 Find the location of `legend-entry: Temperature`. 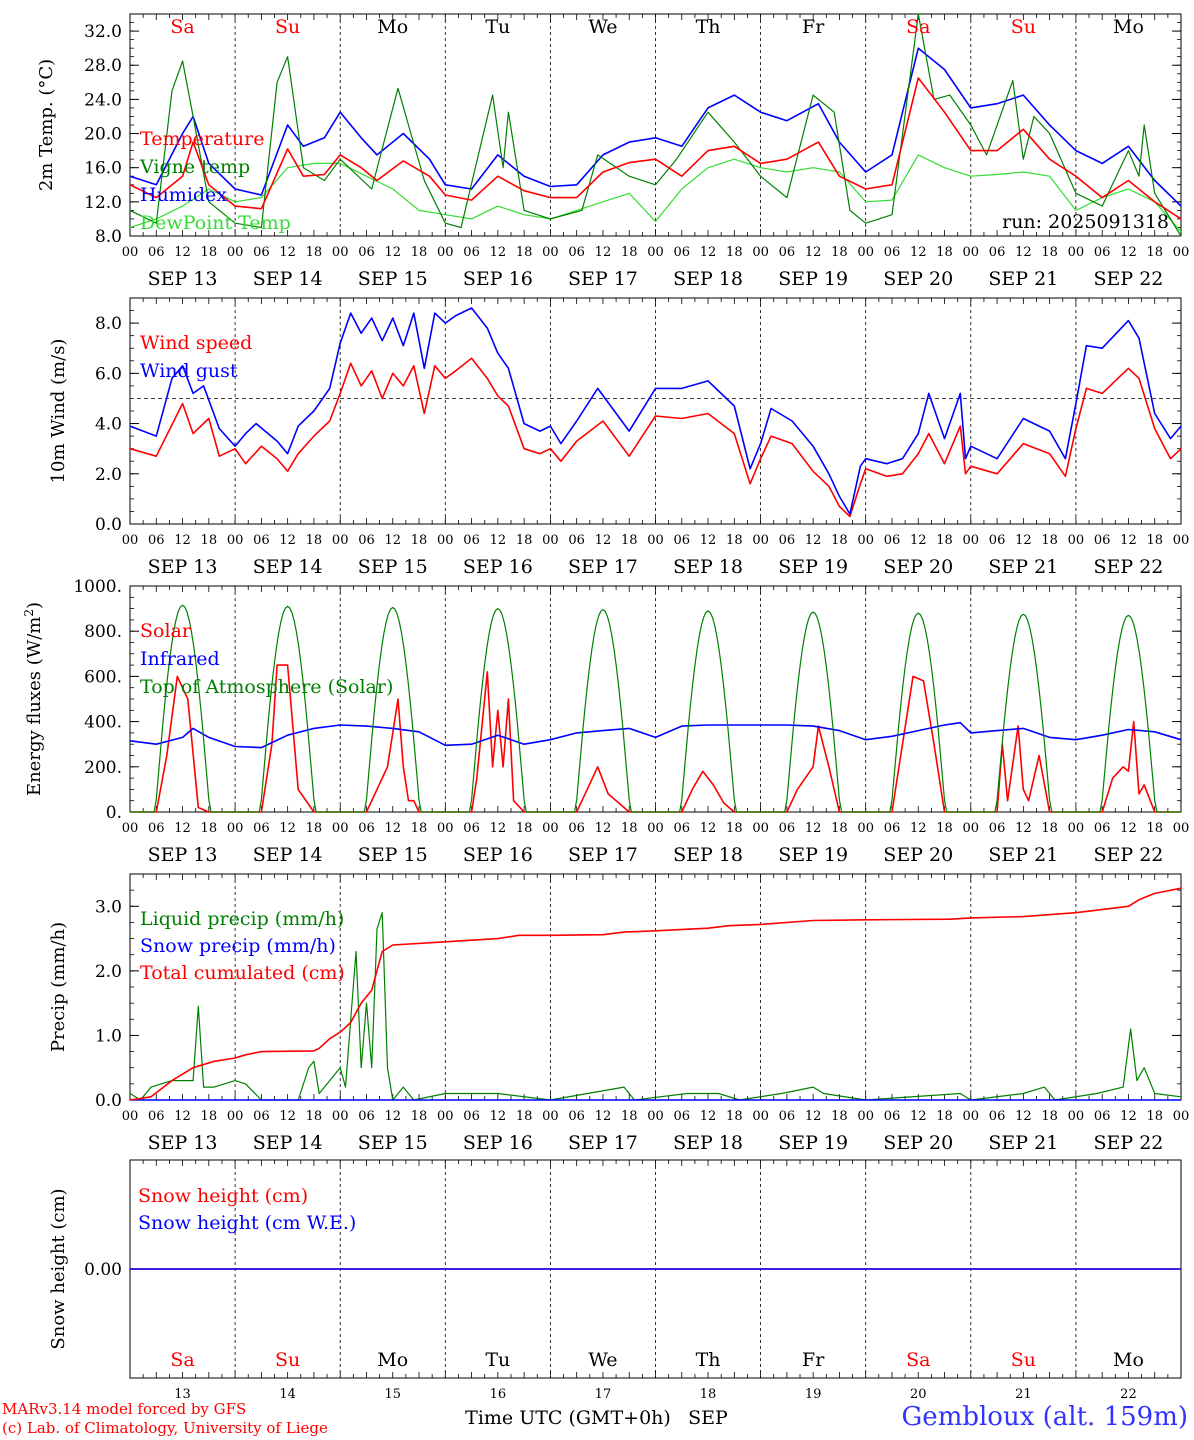

legend-entry: Temperature is located at coordinates (202, 139).